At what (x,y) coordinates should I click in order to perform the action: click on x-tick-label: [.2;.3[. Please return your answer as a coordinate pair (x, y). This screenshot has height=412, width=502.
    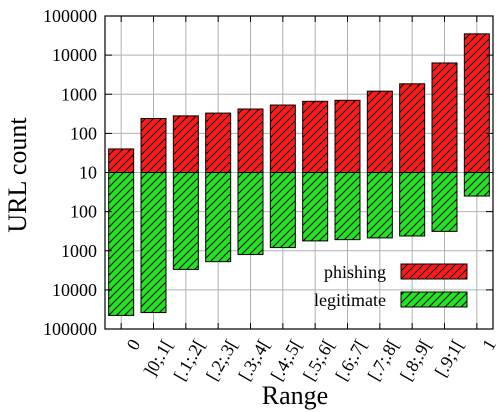
    Looking at the image, I should click on (221, 360).